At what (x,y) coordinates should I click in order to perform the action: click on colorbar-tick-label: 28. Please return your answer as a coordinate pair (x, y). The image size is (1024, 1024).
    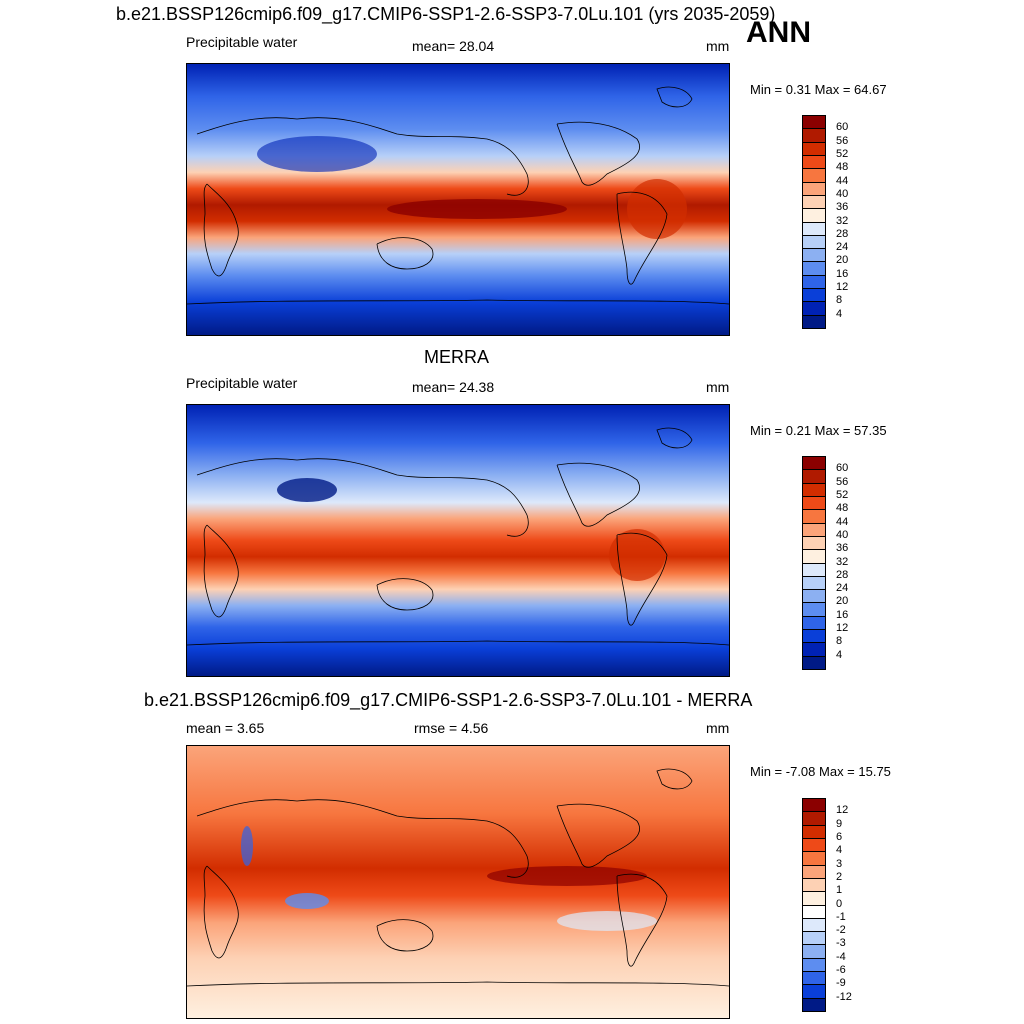
    Looking at the image, I should click on (842, 574).